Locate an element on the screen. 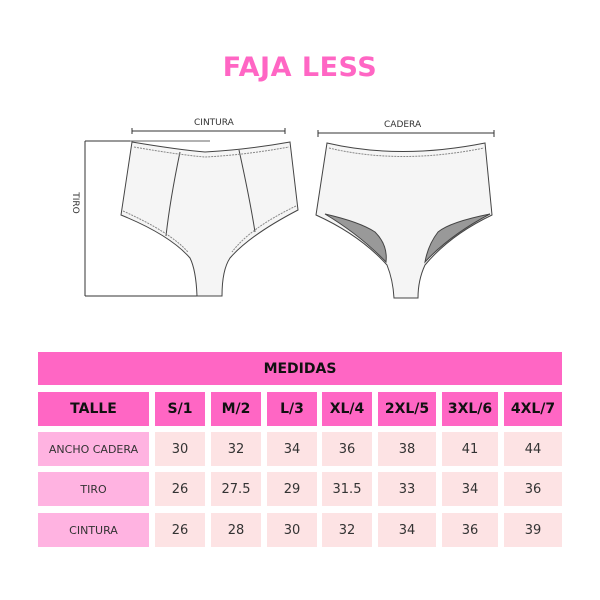  front-view-icon is located at coordinates (209, 219).